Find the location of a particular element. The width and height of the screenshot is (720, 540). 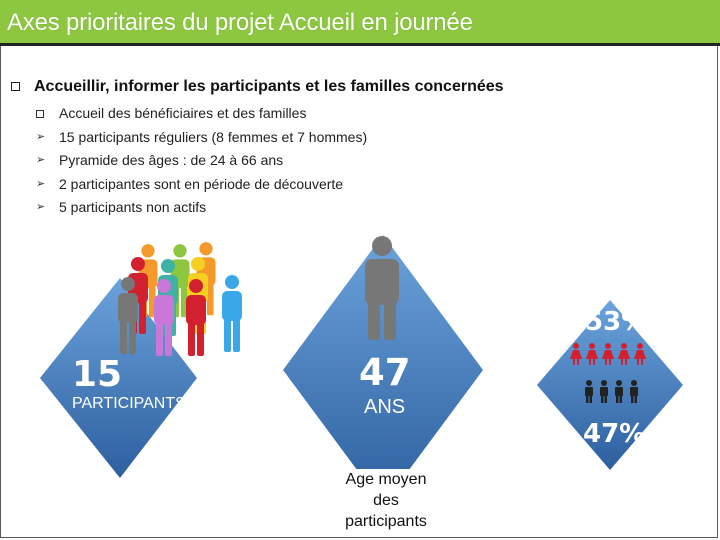

age-unit: ANS is located at coordinates (384, 407).